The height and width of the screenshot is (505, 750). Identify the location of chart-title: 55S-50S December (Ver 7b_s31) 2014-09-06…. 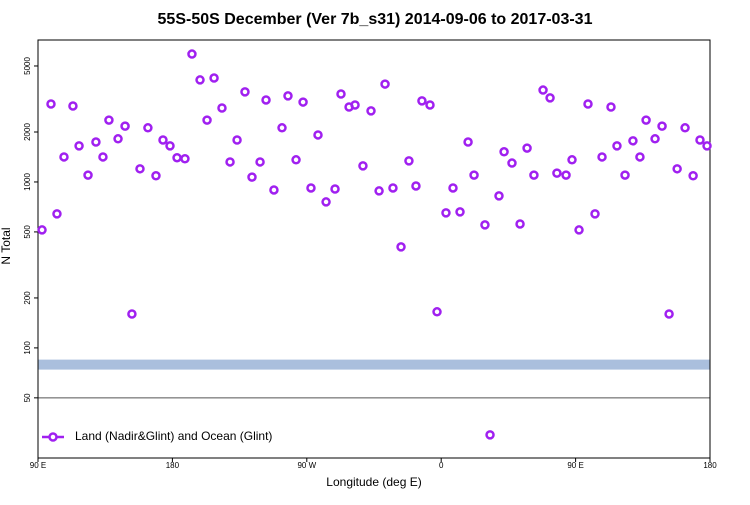
(375, 19).